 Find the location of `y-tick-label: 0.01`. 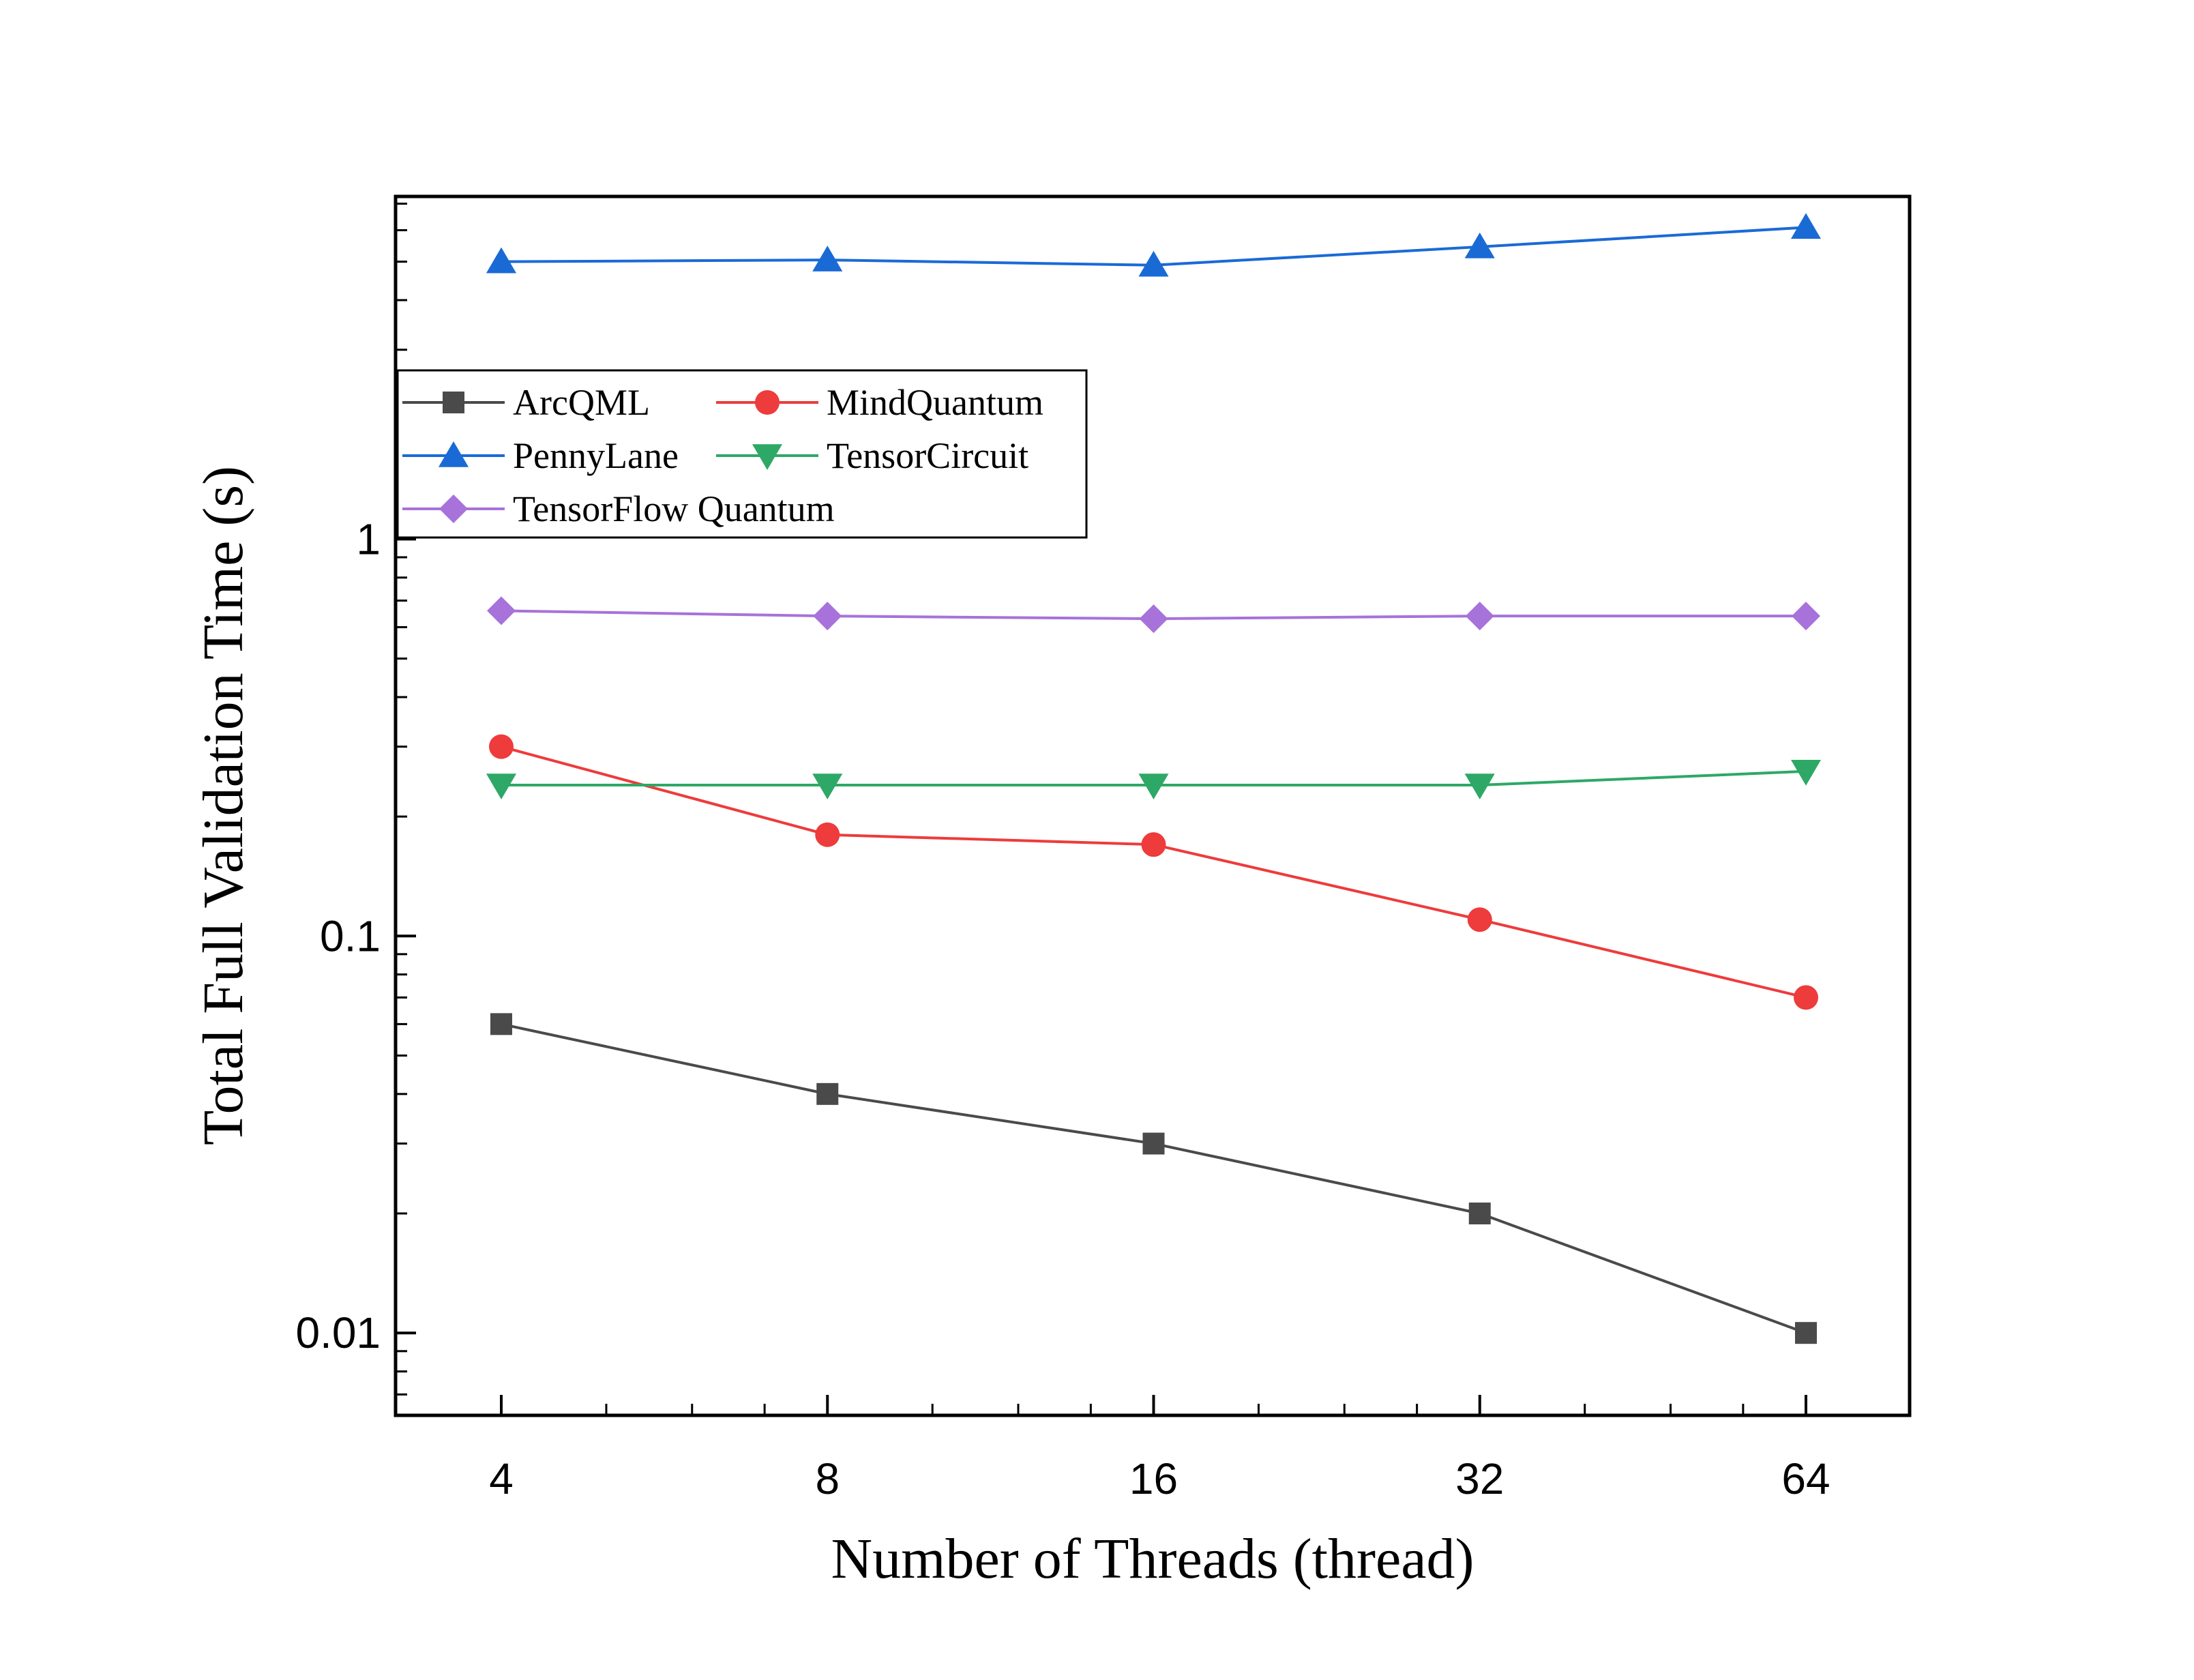

y-tick-label: 0.01 is located at coordinates (338, 1332).